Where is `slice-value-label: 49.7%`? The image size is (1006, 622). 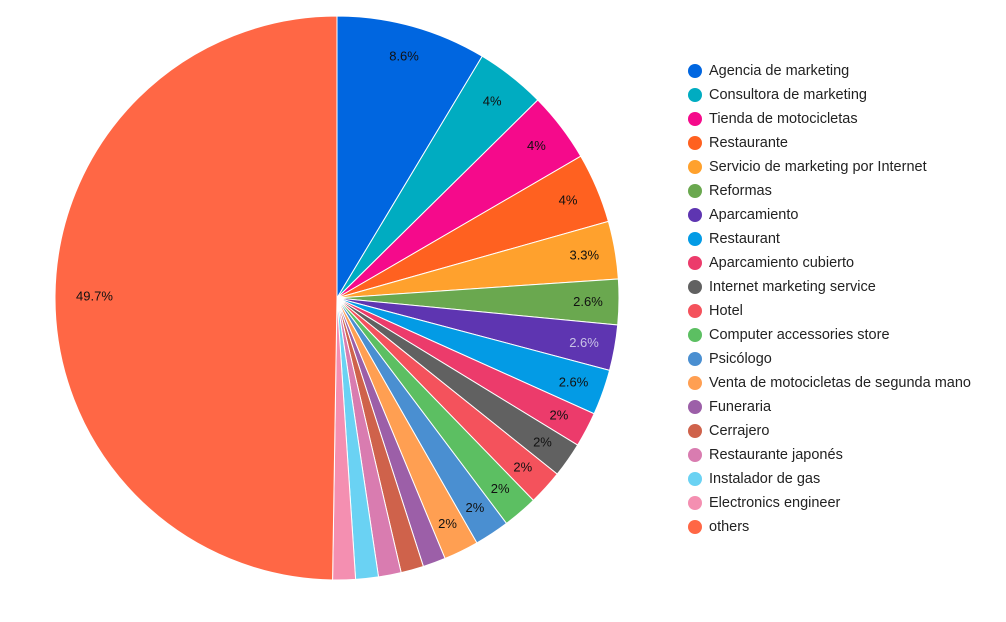
slice-value-label: 49.7% is located at coordinates (94, 296).